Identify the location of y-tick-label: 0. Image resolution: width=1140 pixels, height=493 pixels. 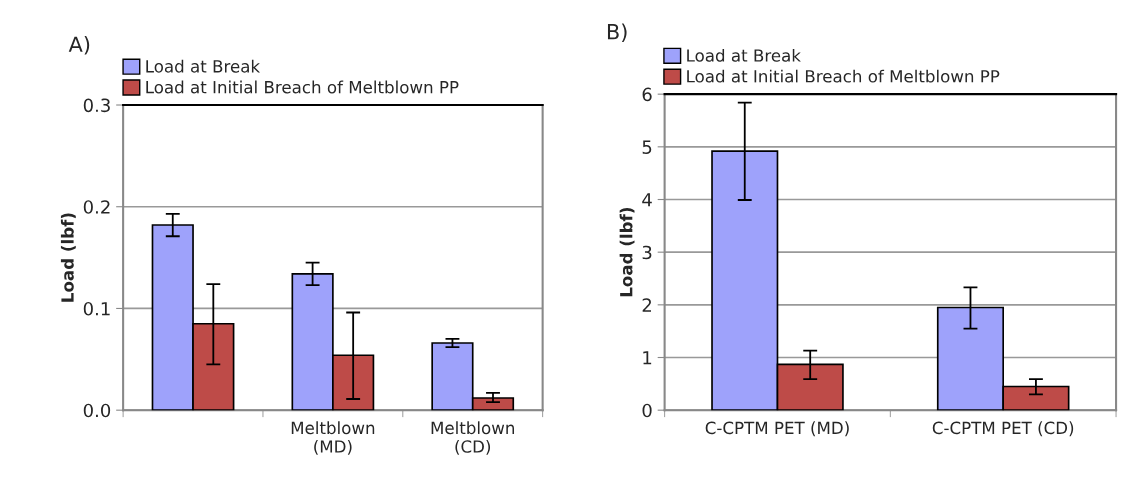
(647, 410).